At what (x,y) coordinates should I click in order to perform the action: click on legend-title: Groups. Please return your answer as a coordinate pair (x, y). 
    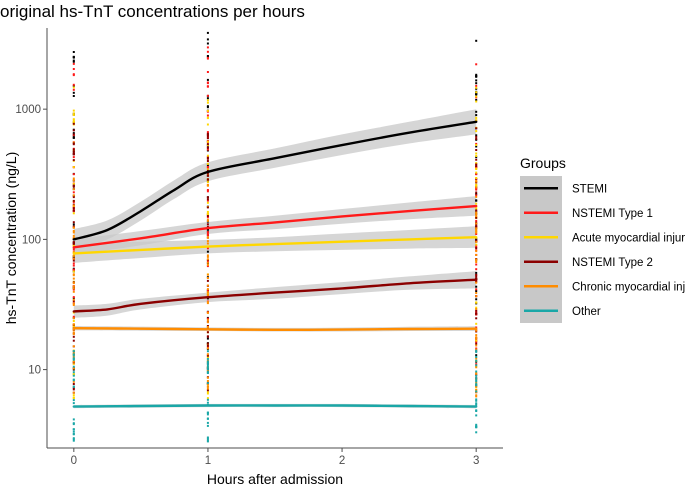
    Looking at the image, I should click on (543, 163).